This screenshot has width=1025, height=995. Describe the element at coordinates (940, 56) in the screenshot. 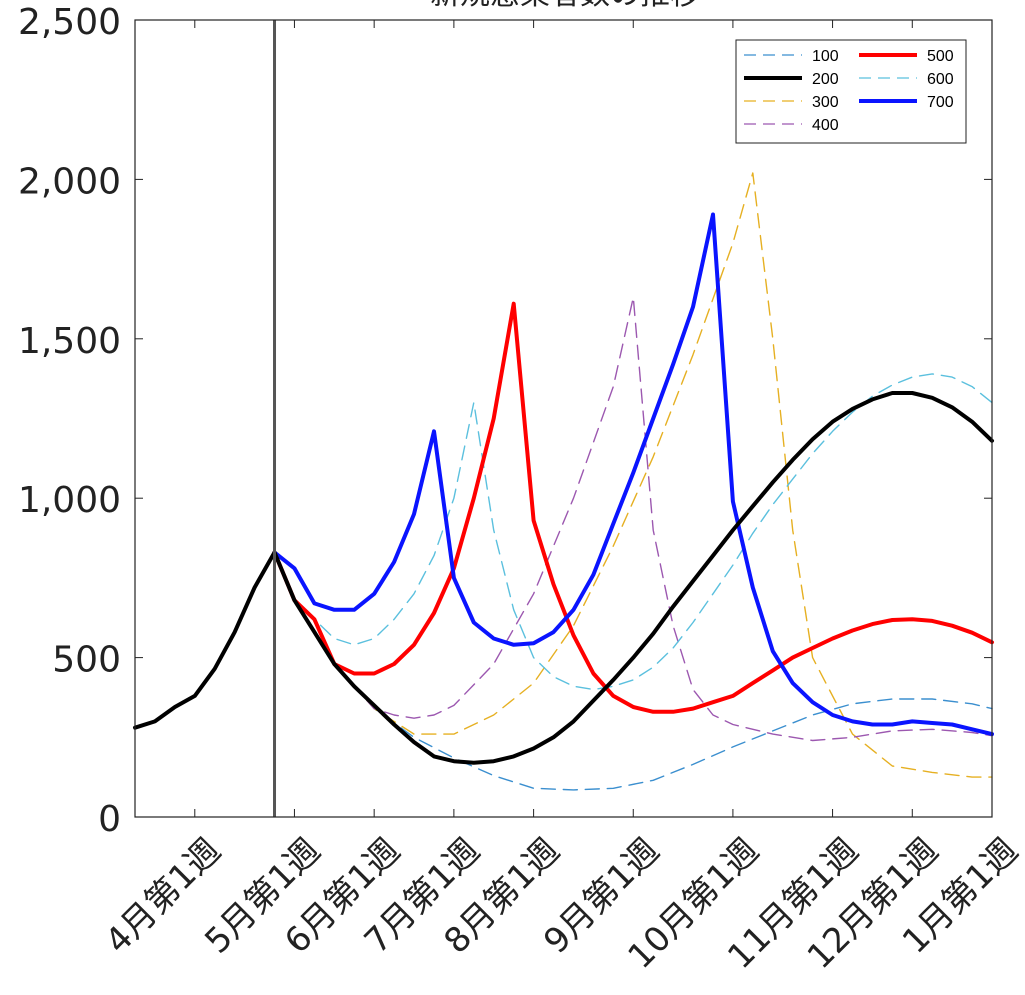

I see `legend-label-500: 500` at that location.